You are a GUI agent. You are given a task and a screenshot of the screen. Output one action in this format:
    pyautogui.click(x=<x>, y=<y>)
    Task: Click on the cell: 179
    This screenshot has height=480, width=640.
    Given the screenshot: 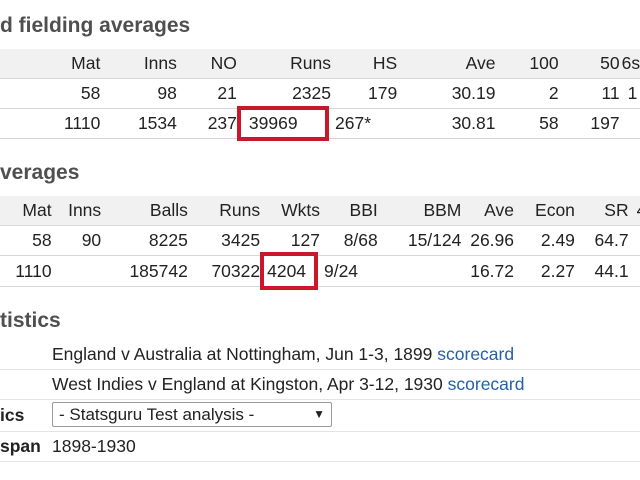 What is the action you would take?
    pyautogui.click(x=383, y=93)
    